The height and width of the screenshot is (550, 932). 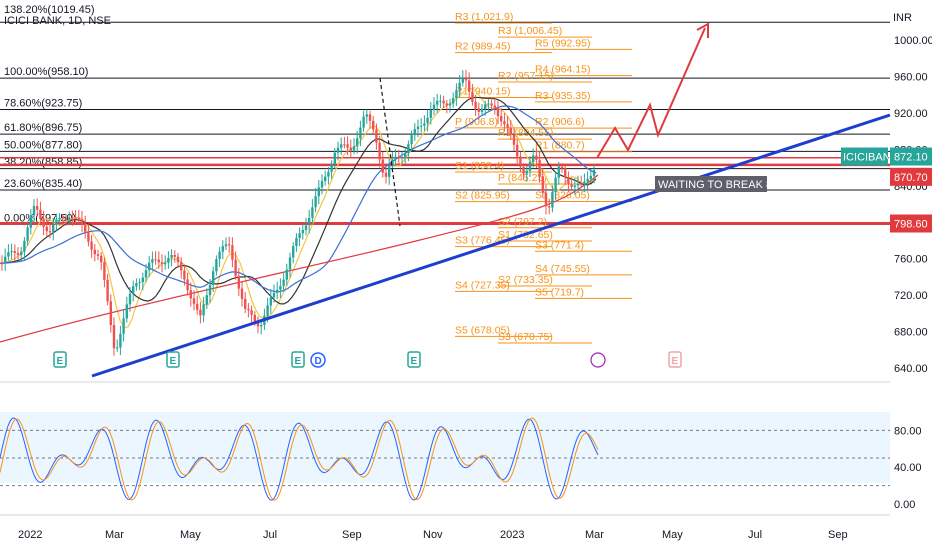 What do you see at coordinates (522, 222) in the screenshot?
I see `pivot-label: S2 (797.2)` at bounding box center [522, 222].